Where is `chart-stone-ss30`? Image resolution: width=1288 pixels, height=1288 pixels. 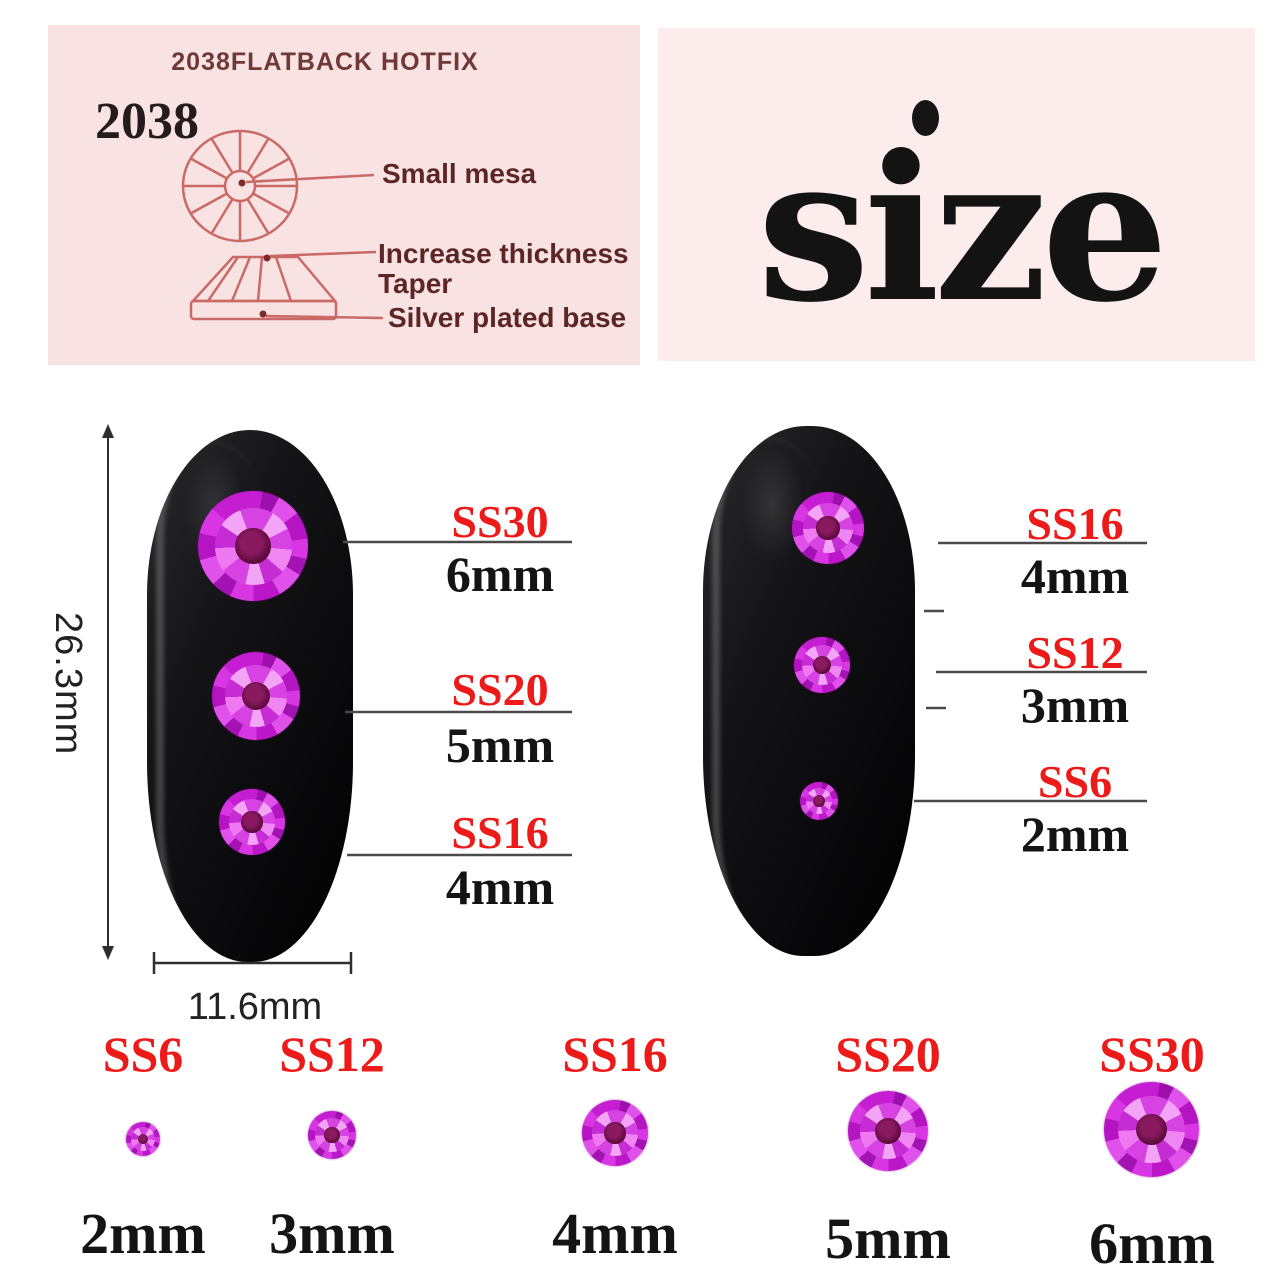 chart-stone-ss30 is located at coordinates (1151, 1129).